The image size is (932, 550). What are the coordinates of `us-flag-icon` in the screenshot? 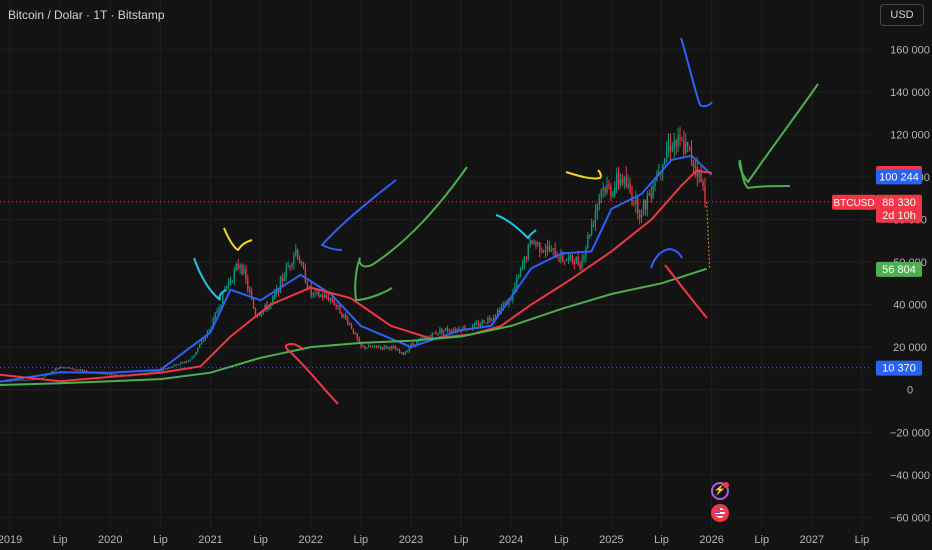 It's located at (720, 513).